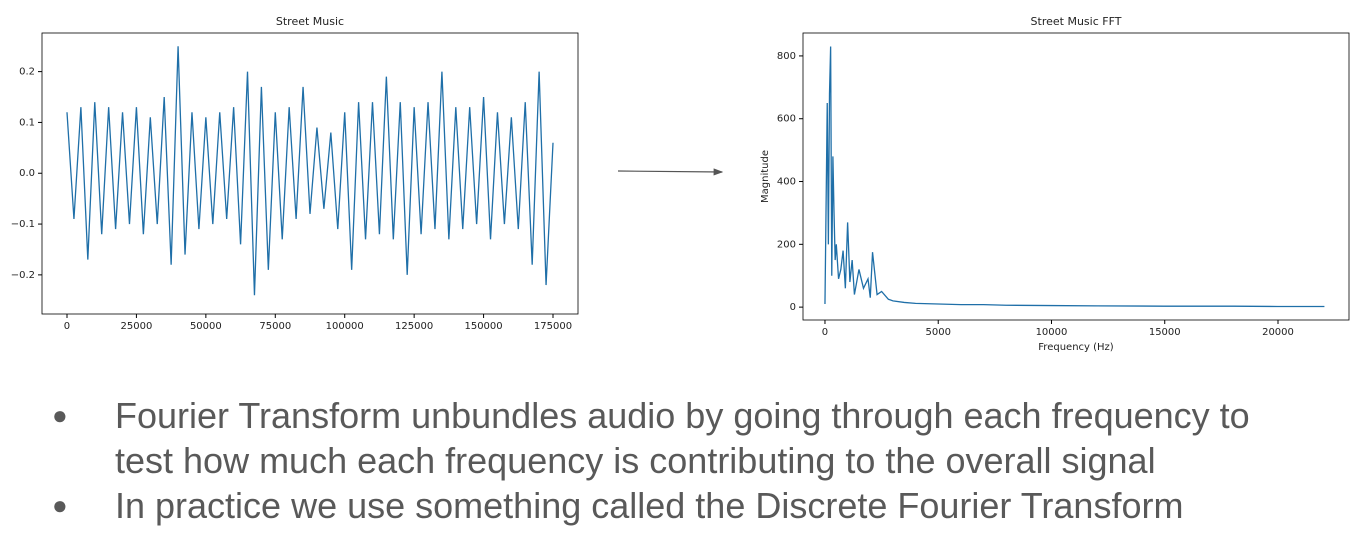  Describe the element at coordinates (483, 326) in the screenshot. I see `x-tick-label: 150000` at that location.